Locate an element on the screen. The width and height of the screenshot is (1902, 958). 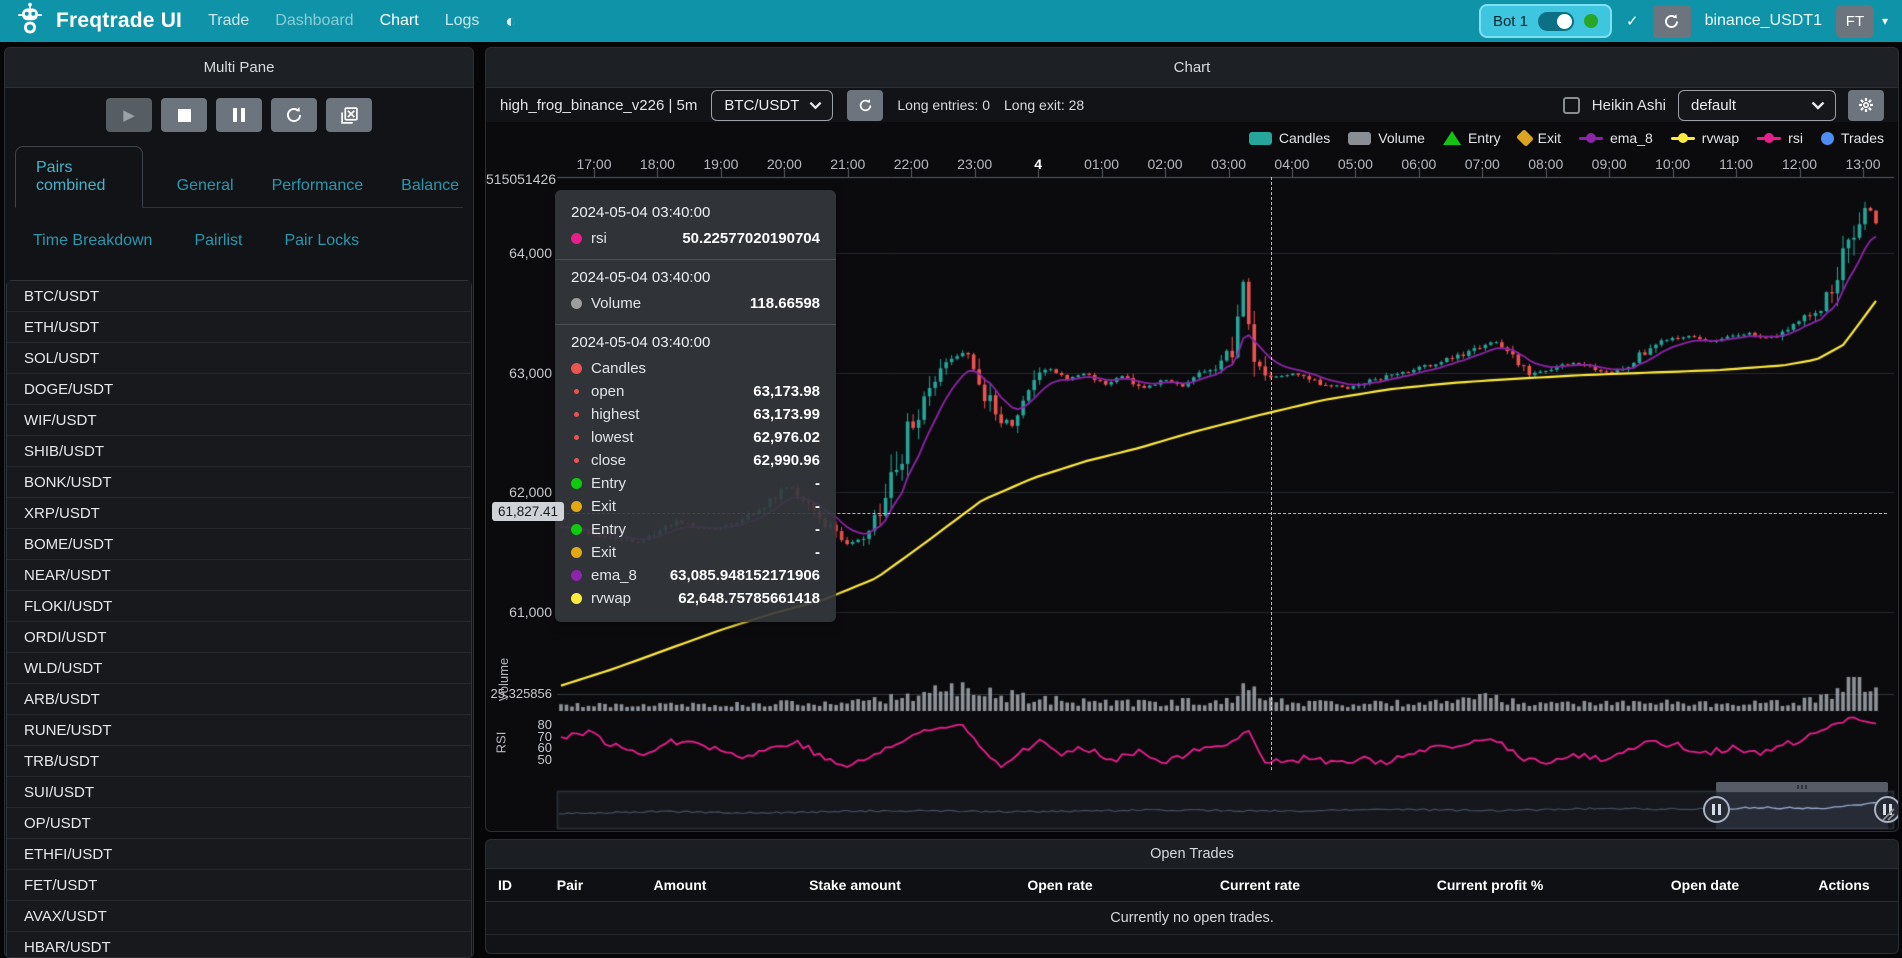
nav-link-dashboard: Dashboard is located at coordinates (314, 20).